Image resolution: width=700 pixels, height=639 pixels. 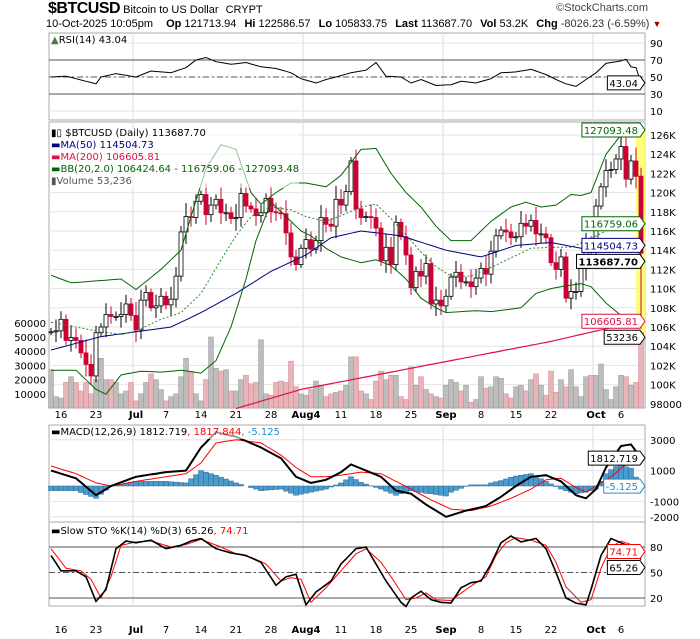 What do you see at coordinates (656, 112) in the screenshot?
I see `rsi-tick-label: 10` at bounding box center [656, 112].